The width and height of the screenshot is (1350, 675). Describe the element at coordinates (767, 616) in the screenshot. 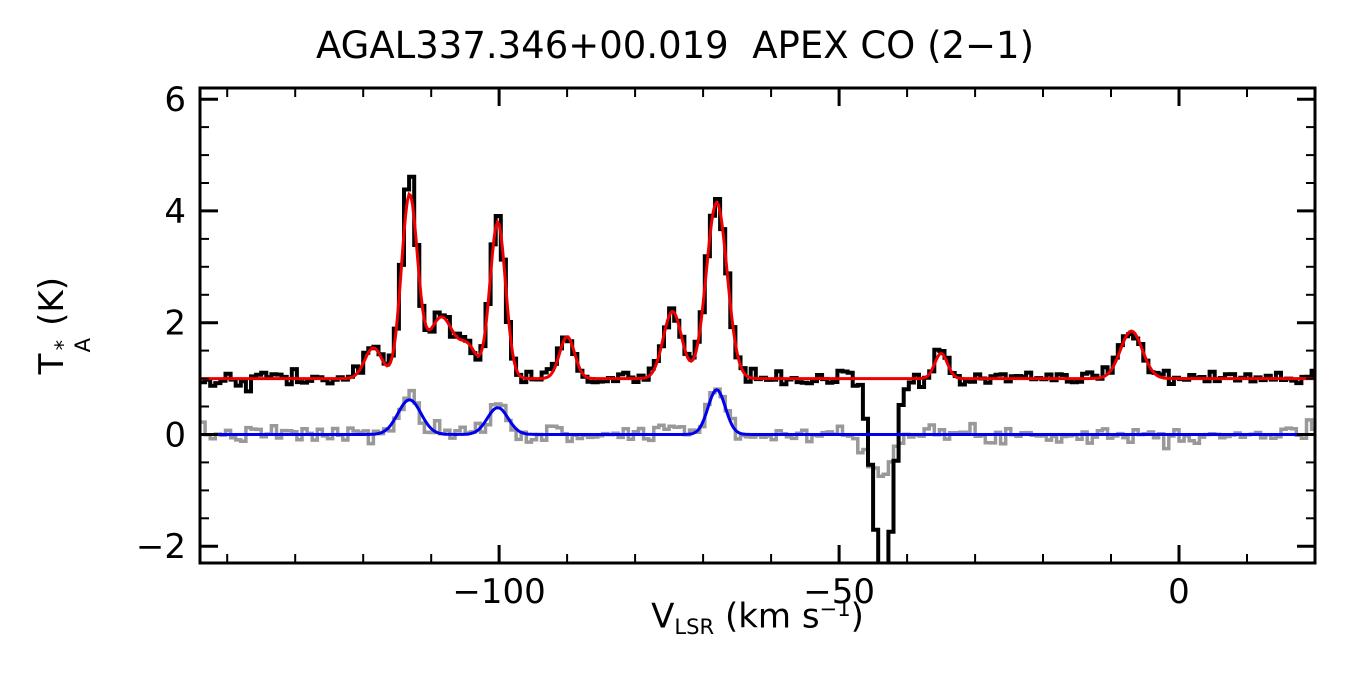

I see `x-axis-unit-open: (km s` at that location.